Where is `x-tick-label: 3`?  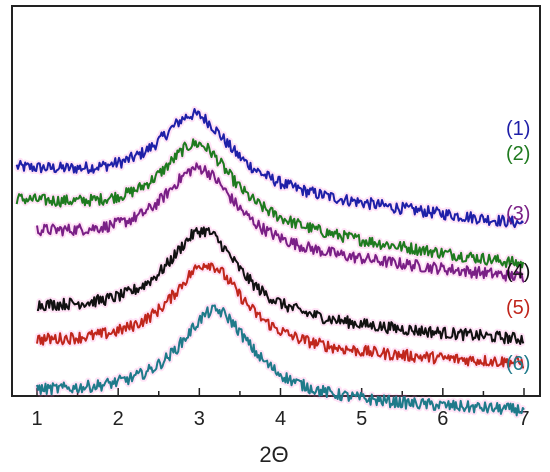
x-tick-label: 3 is located at coordinates (199, 419).